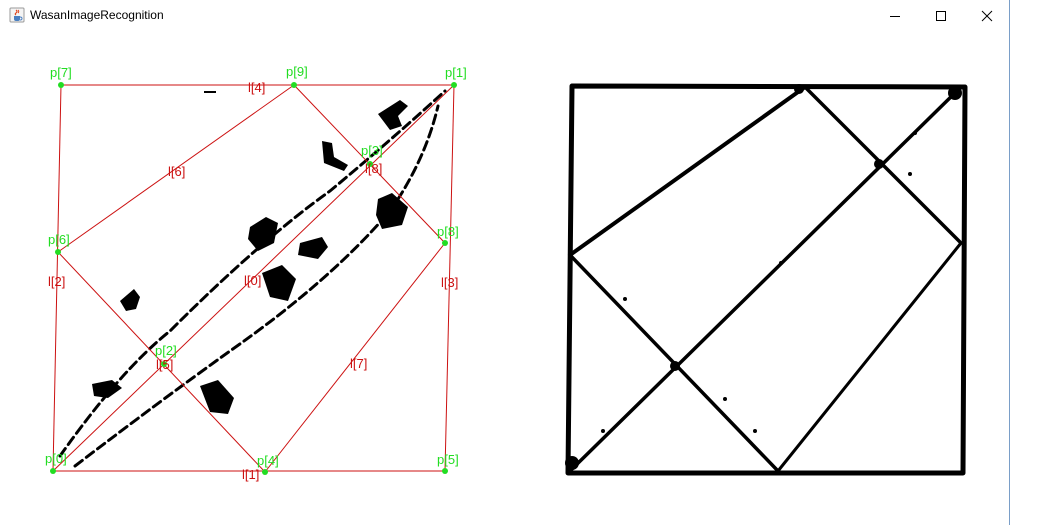  I want to click on label-p9: p[9], so click(297, 71).